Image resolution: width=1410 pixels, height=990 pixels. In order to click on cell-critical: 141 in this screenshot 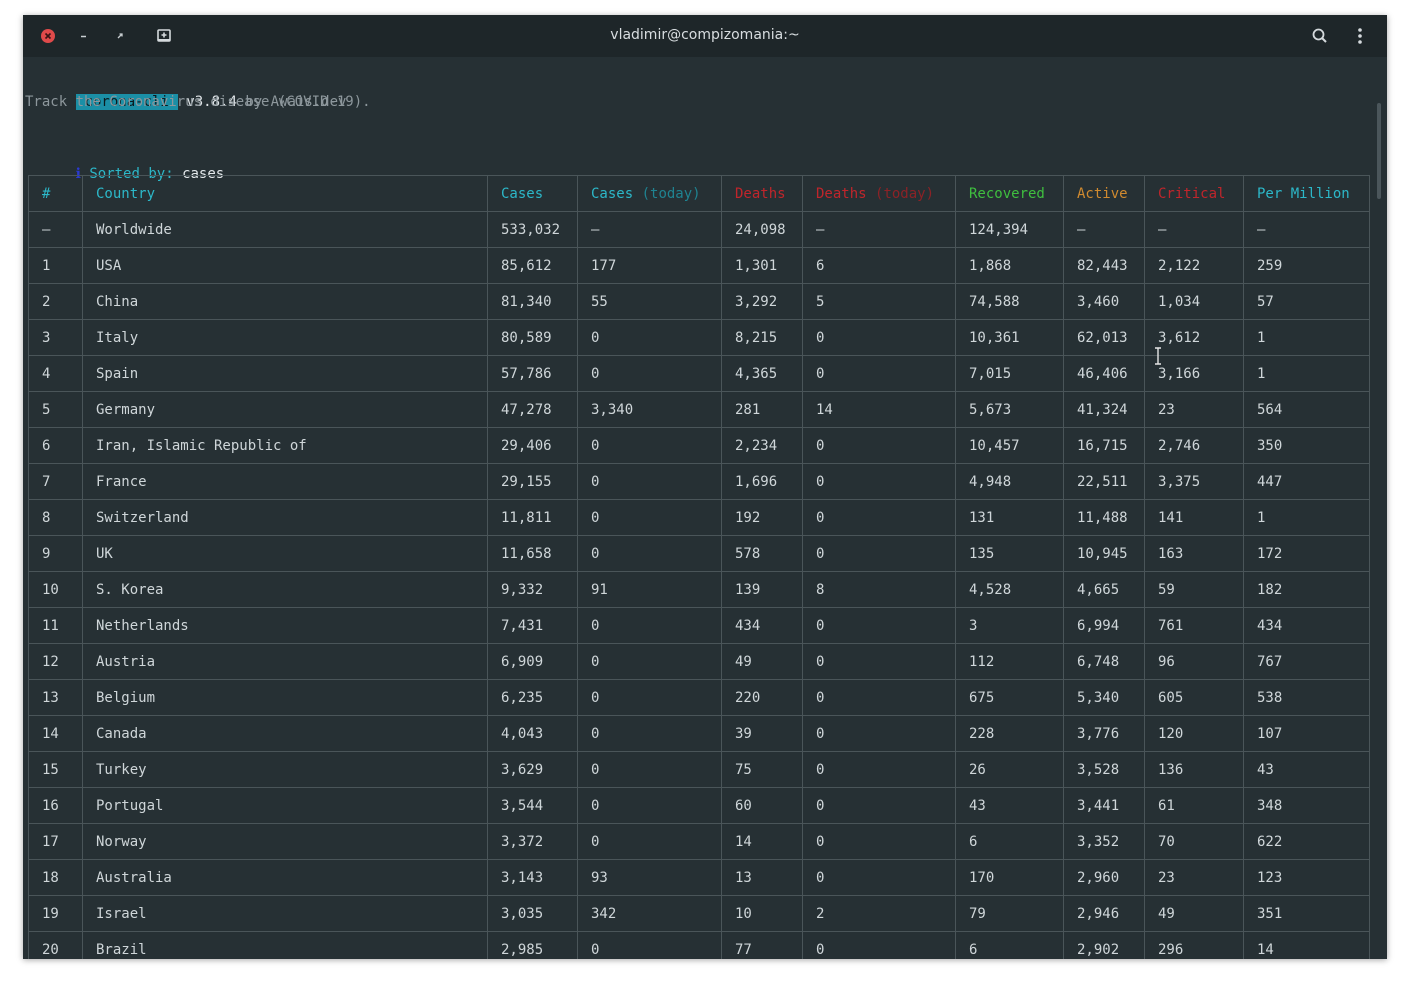, I will do `click(1194, 517)`.